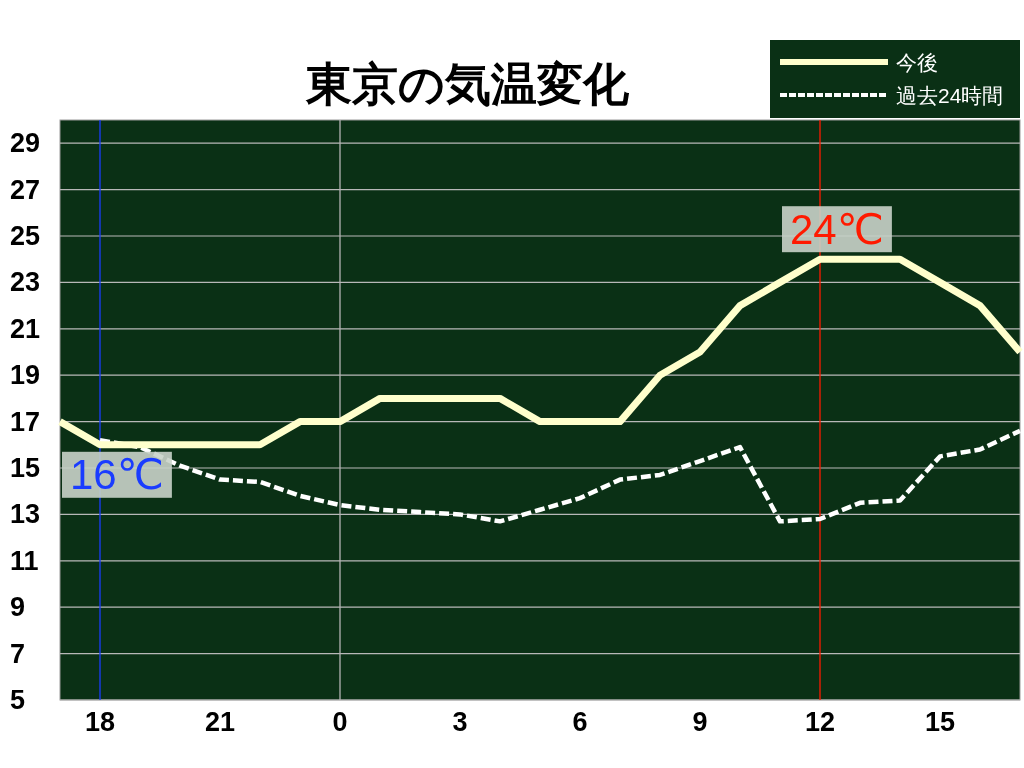 The image size is (1024, 768). Describe the element at coordinates (25, 143) in the screenshot. I see `y-tick-label: 29` at that location.